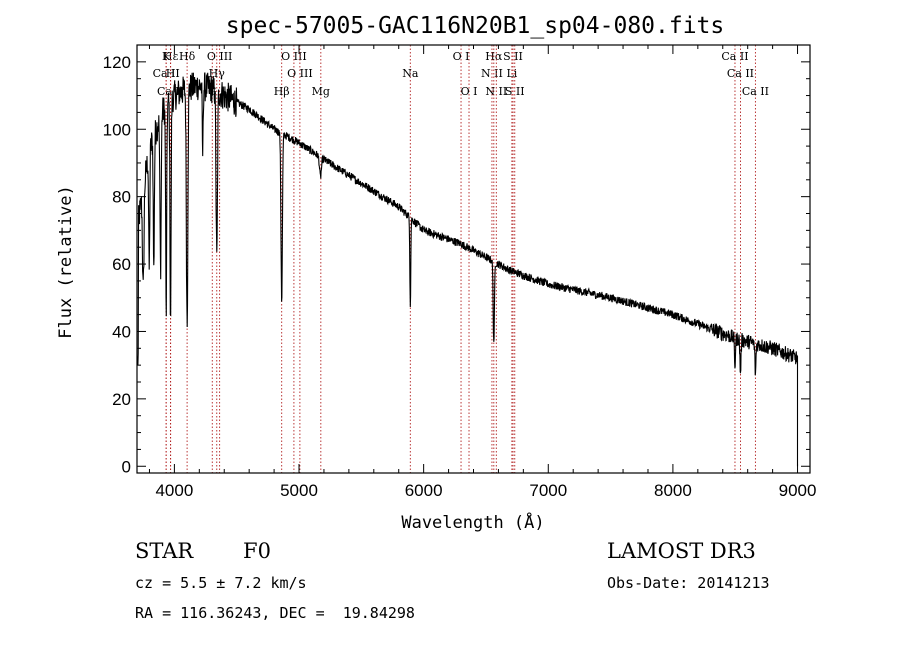 The height and width of the screenshot is (649, 900). I want to click on y-tick-label: 100, so click(117, 129).